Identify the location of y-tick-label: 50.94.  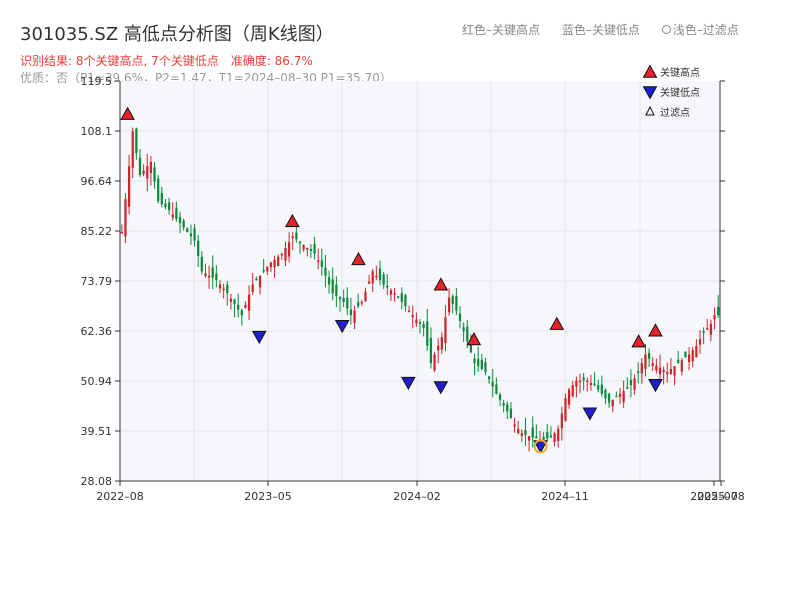
(97, 381).